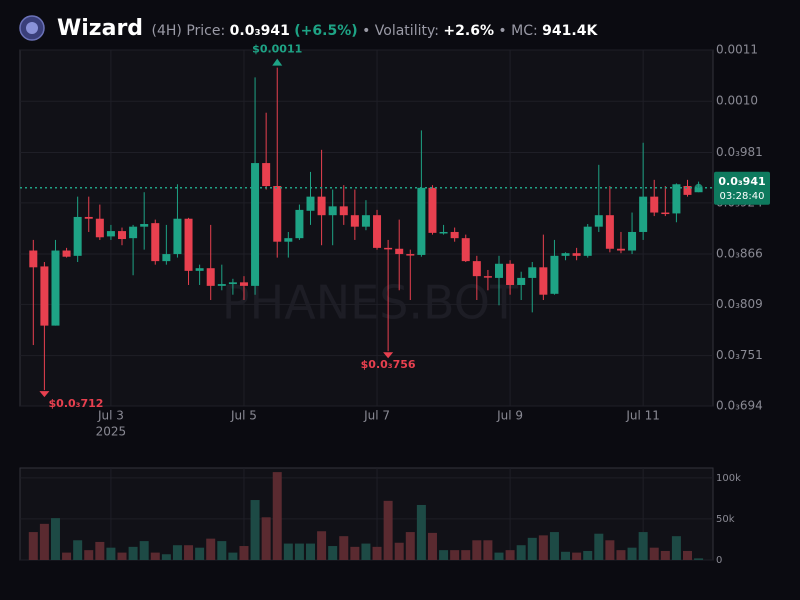 Image resolution: width=800 pixels, height=600 pixels. I want to click on y-tick-label: 0.0010, so click(737, 101).